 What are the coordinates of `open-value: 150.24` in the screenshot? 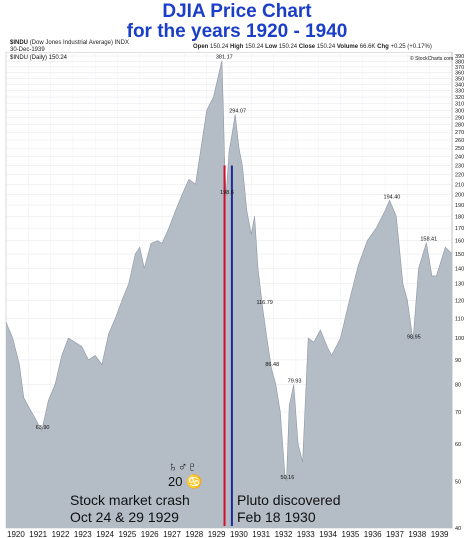 It's located at (219, 47).